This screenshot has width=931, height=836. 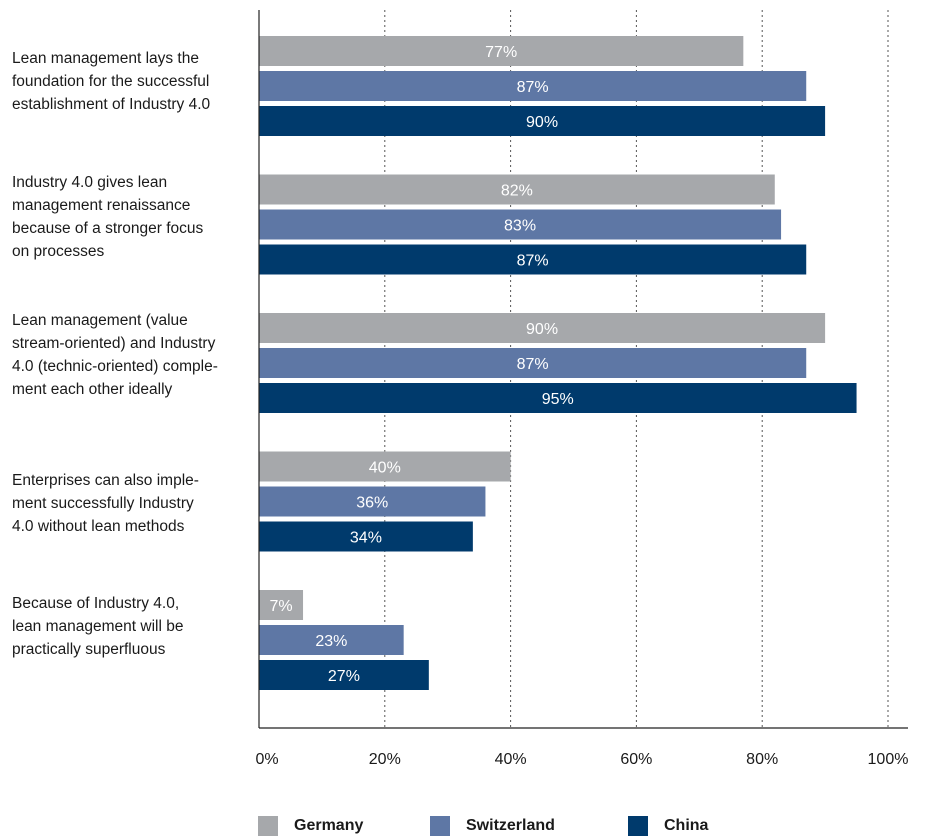 What do you see at coordinates (329, 825) in the screenshot?
I see `legend-label-germany: Germany` at bounding box center [329, 825].